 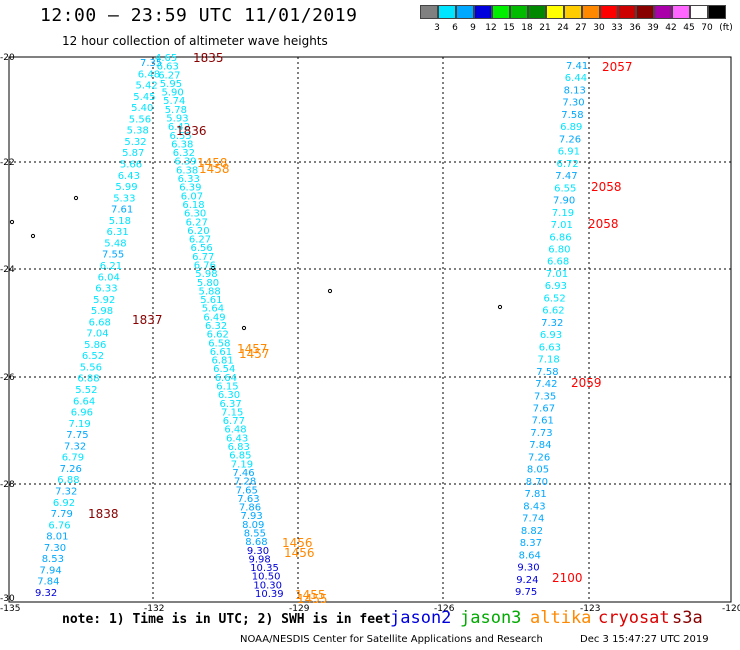 I want to click on track-c-value: 7.32, so click(x=552, y=323).